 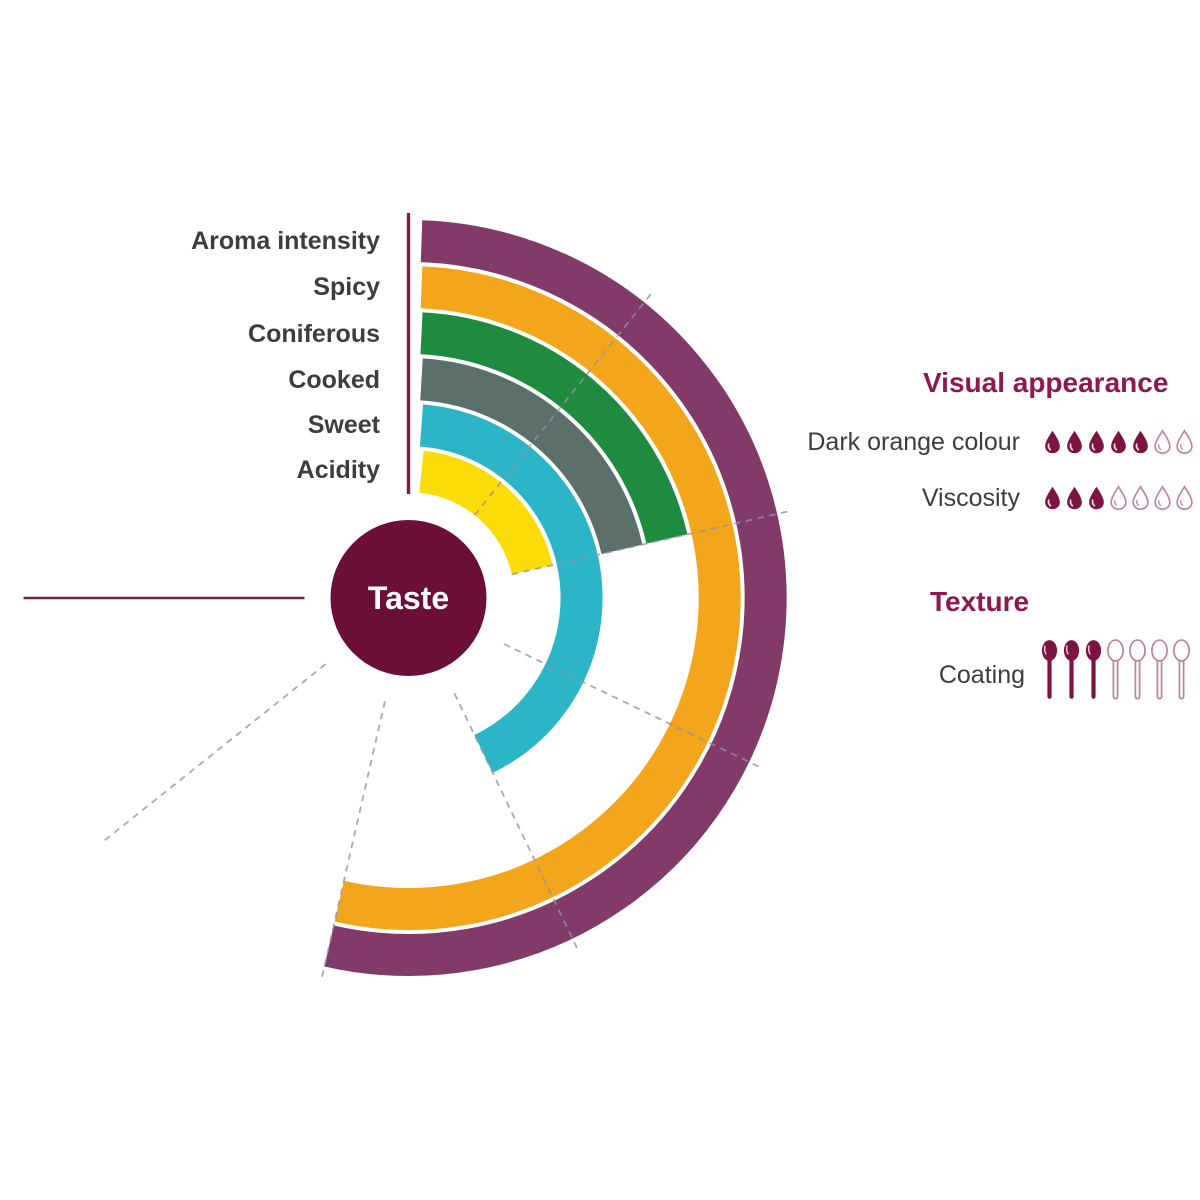 What do you see at coordinates (346, 287) in the screenshot?
I see `ring-label-spicy: Spicy` at bounding box center [346, 287].